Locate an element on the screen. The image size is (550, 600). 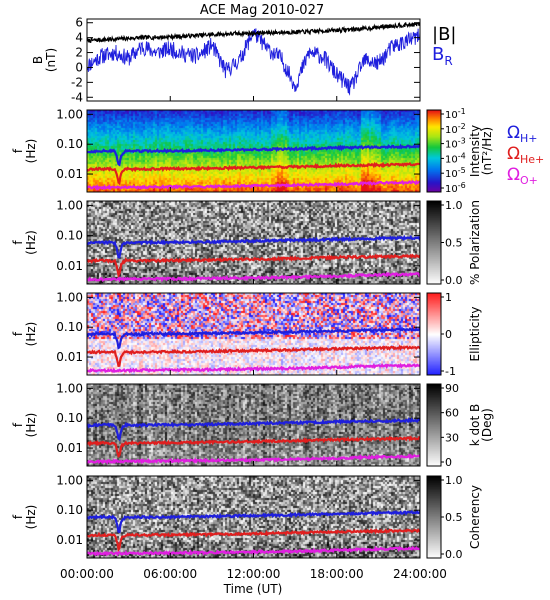
xtick-label: 00:00:00 is located at coordinates (87, 574).